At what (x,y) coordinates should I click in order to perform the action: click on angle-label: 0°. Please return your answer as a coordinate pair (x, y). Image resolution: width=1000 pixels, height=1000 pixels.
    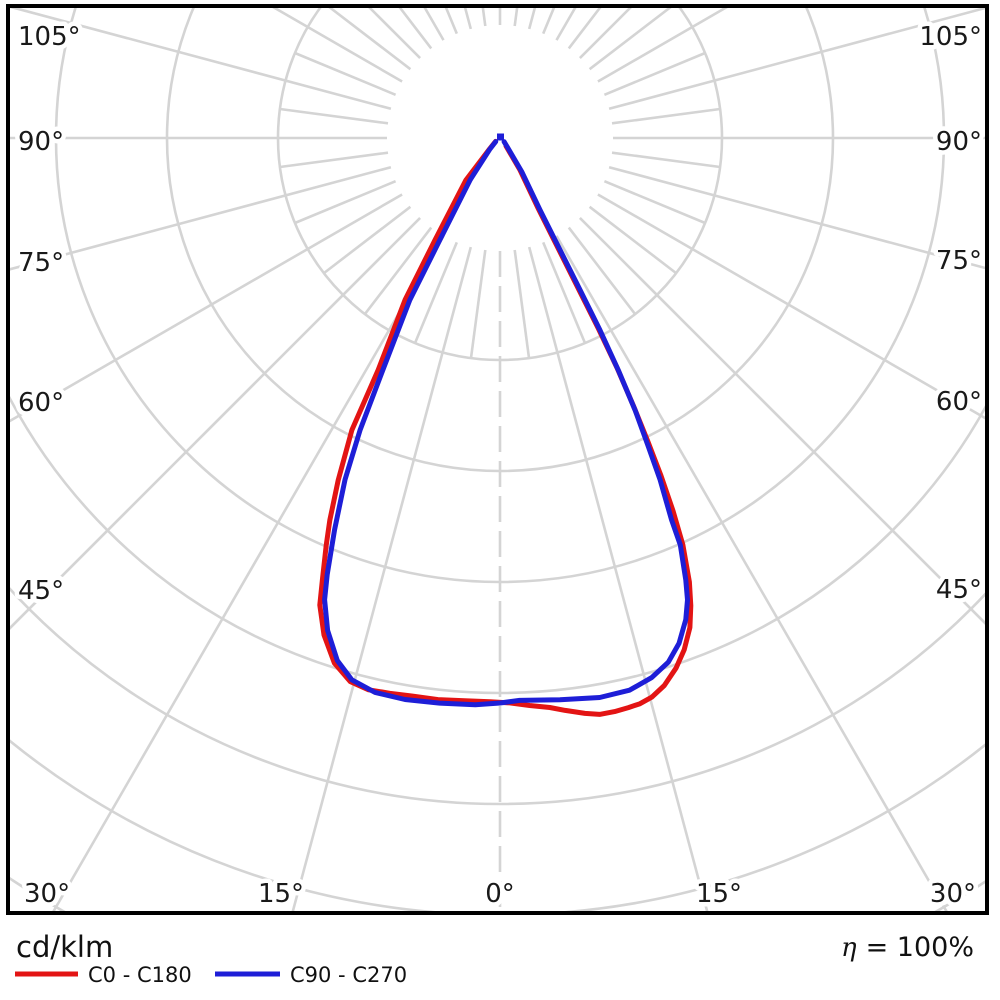
    Looking at the image, I should click on (500, 894).